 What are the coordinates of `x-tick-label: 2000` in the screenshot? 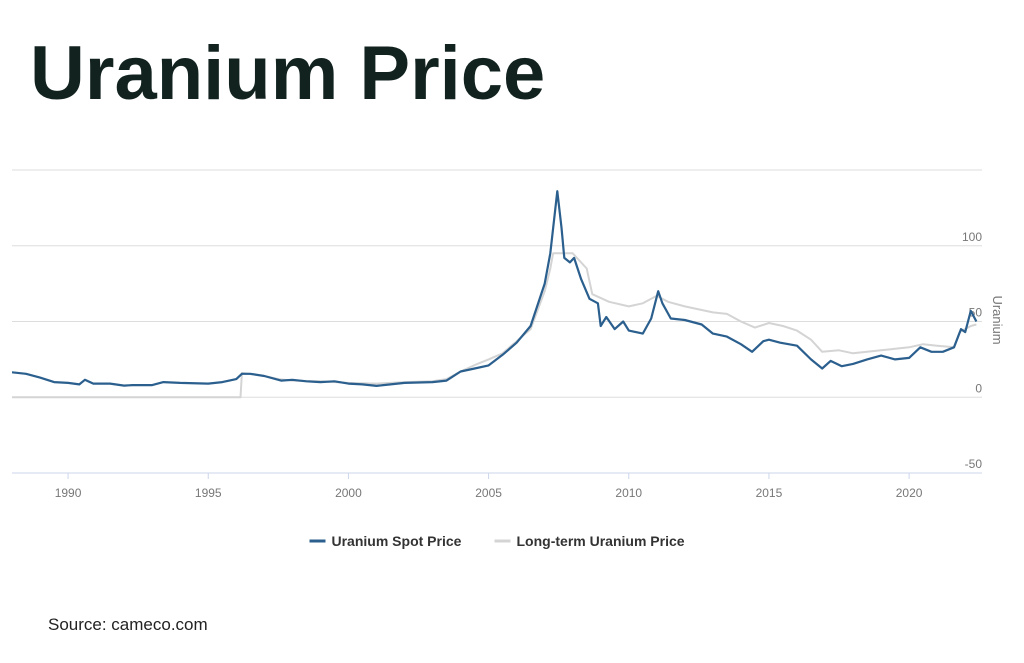 It's located at (348, 493).